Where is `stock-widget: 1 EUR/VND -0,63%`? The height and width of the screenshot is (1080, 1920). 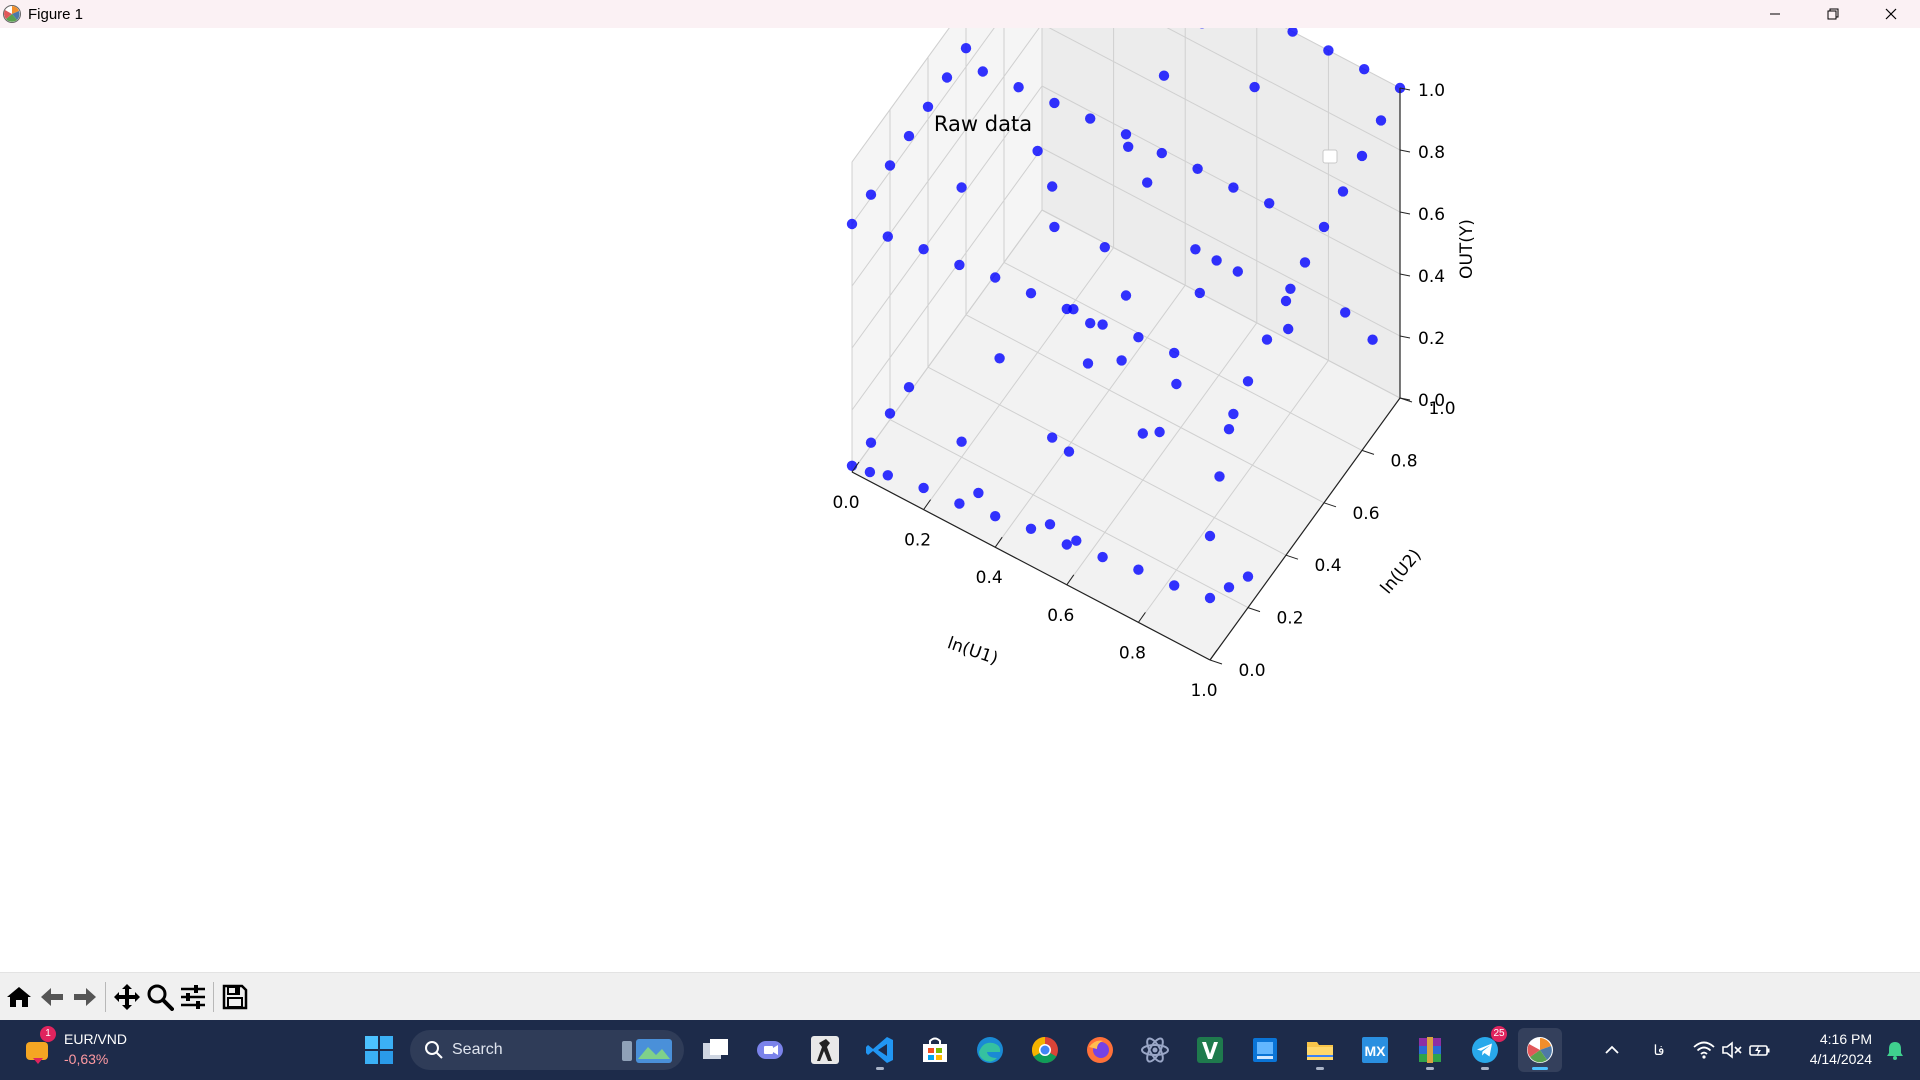
stock-widget: 1 EUR/VND -0,63% is located at coordinates (83, 1049).